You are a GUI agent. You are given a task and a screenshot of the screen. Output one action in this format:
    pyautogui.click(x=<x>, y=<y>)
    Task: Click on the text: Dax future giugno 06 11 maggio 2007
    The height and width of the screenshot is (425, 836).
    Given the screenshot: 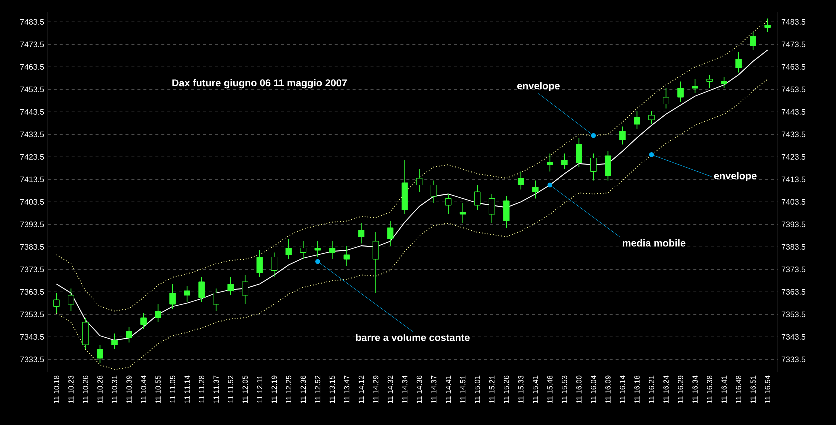 What is the action you would take?
    pyautogui.click(x=260, y=84)
    